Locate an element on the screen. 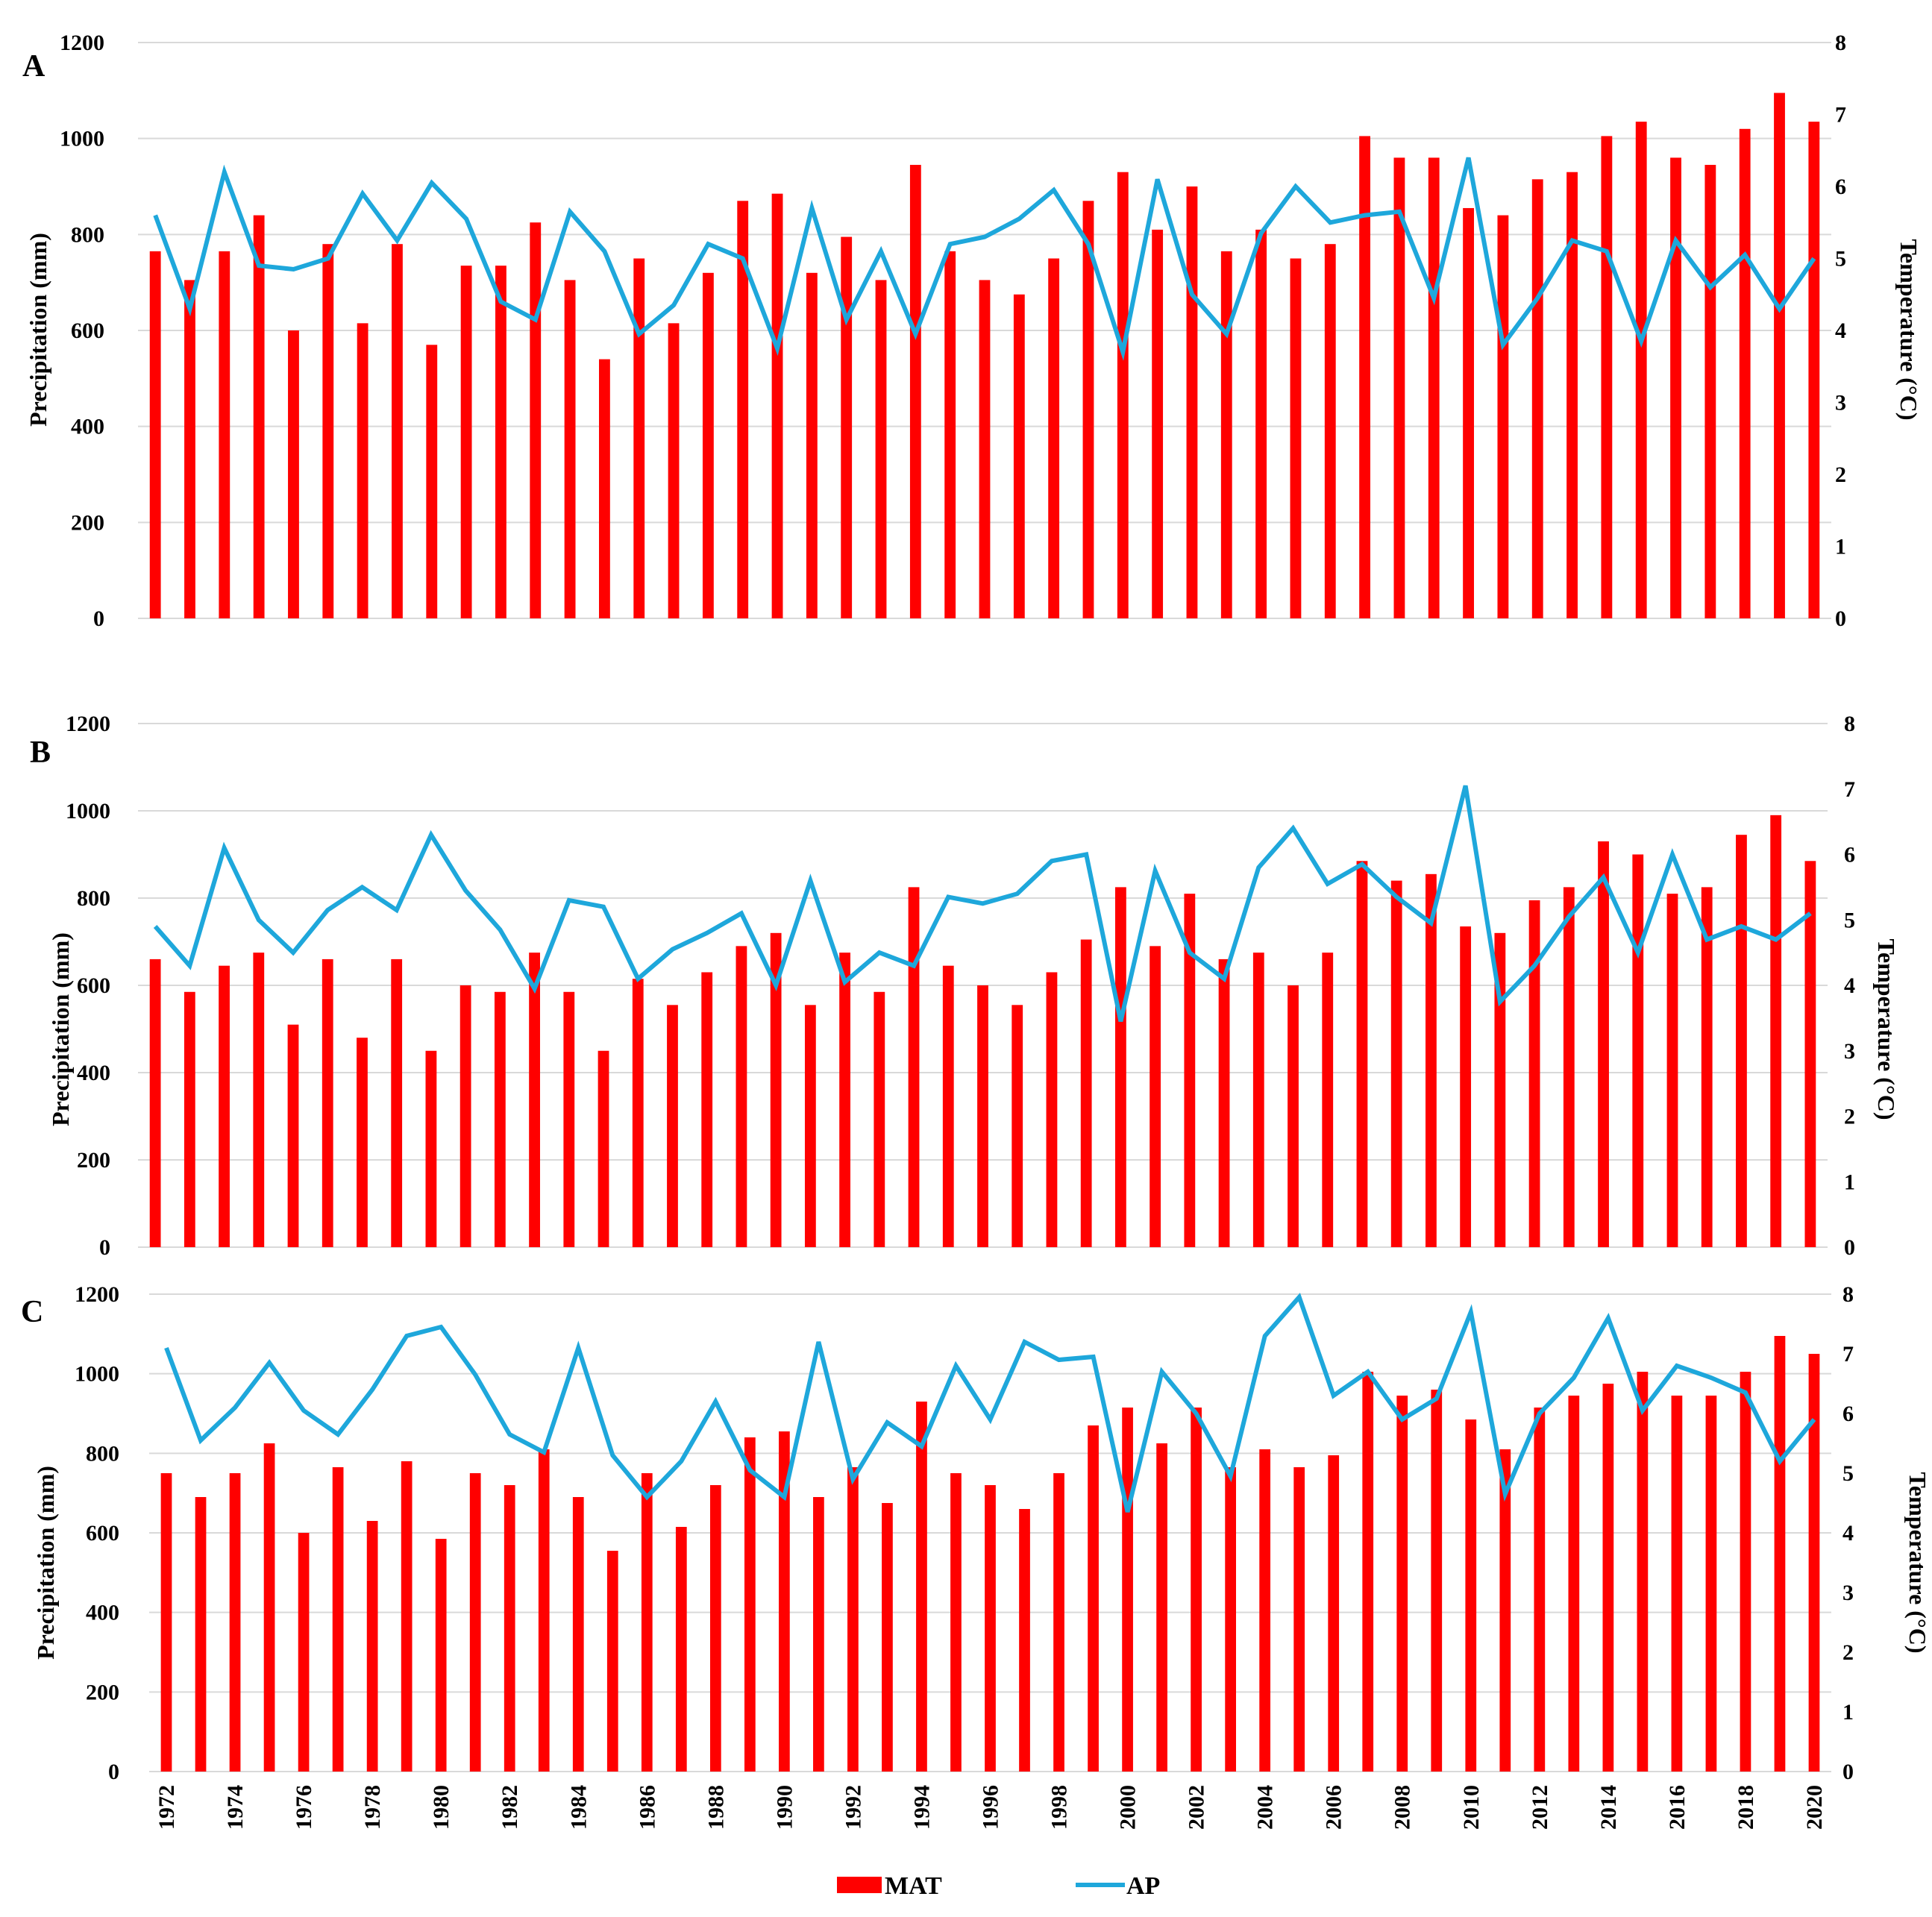  panel-a-left-tick-label: 600 is located at coordinates (87, 331).